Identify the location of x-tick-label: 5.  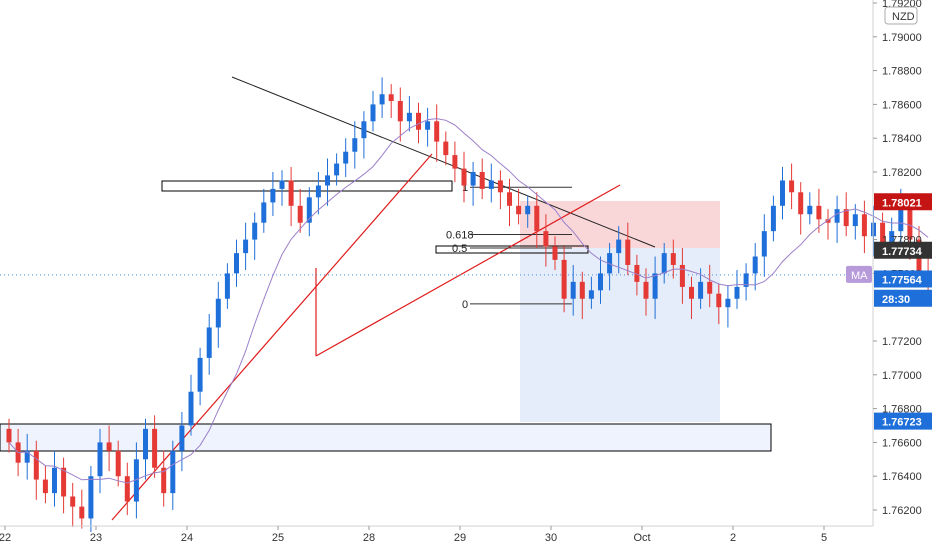
(824, 538).